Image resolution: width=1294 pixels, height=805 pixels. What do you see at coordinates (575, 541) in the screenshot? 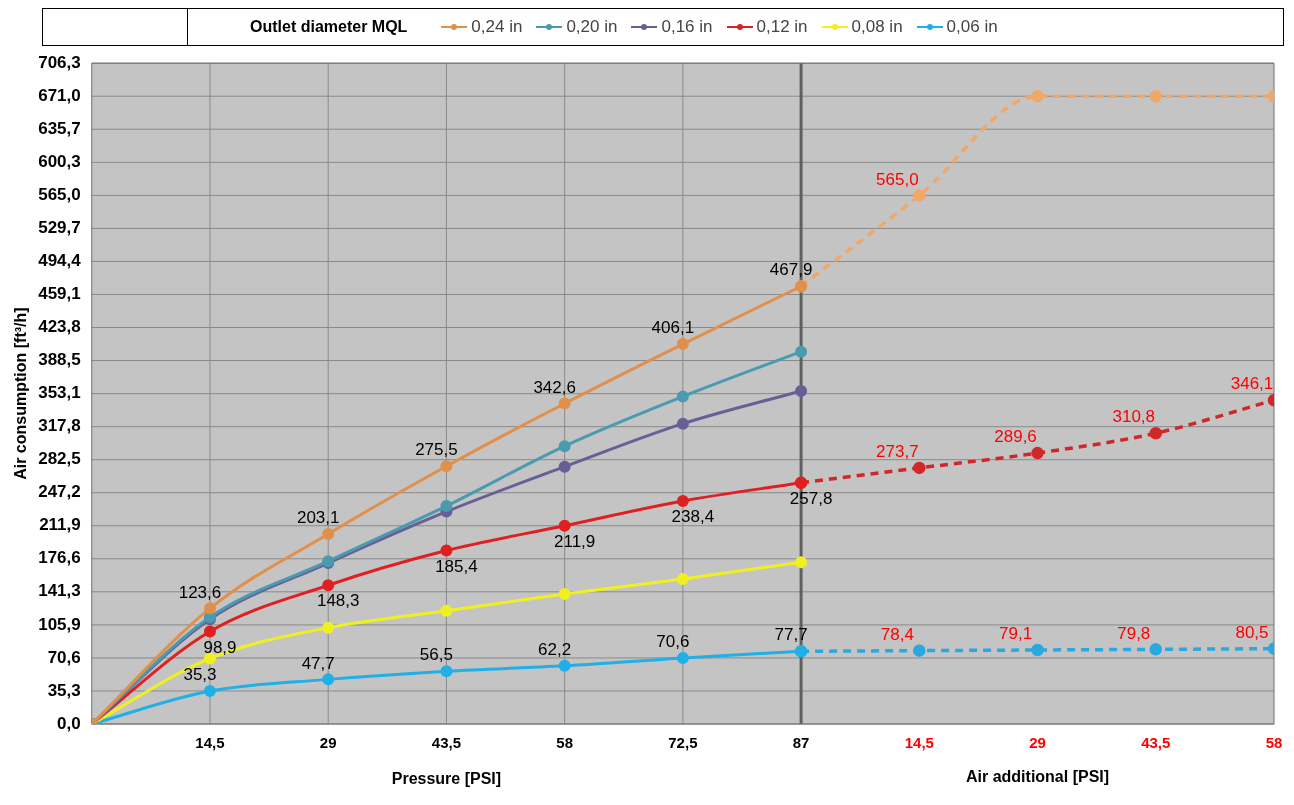
I see `data-label: 211,9` at bounding box center [575, 541].